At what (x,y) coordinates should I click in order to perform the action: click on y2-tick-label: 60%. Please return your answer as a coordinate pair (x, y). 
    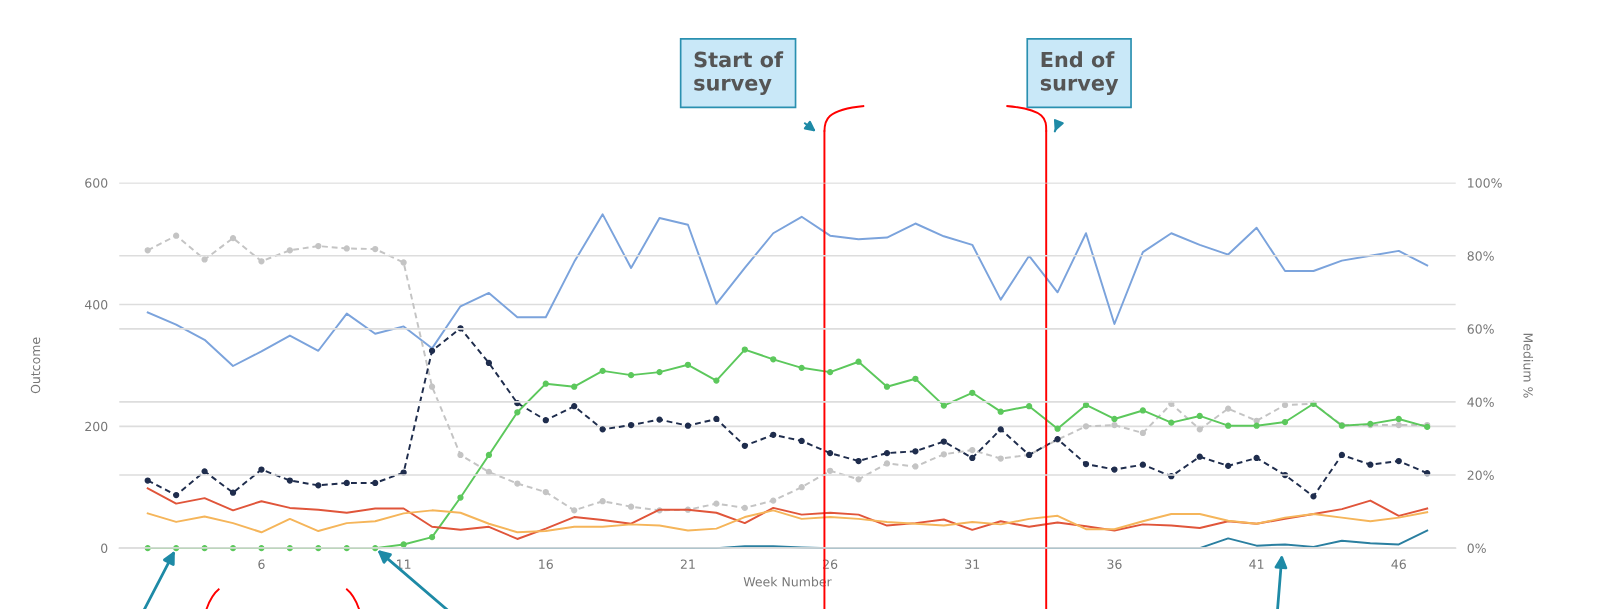
    Looking at the image, I should click on (1480, 329).